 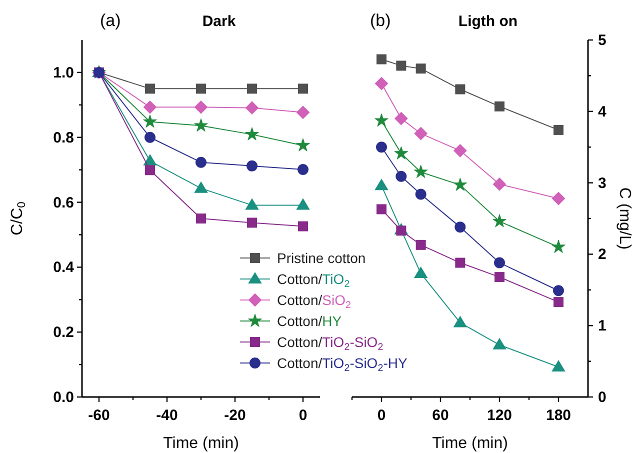 What do you see at coordinates (602, 183) in the screenshot?
I see `y2-tick-label: 3` at bounding box center [602, 183].